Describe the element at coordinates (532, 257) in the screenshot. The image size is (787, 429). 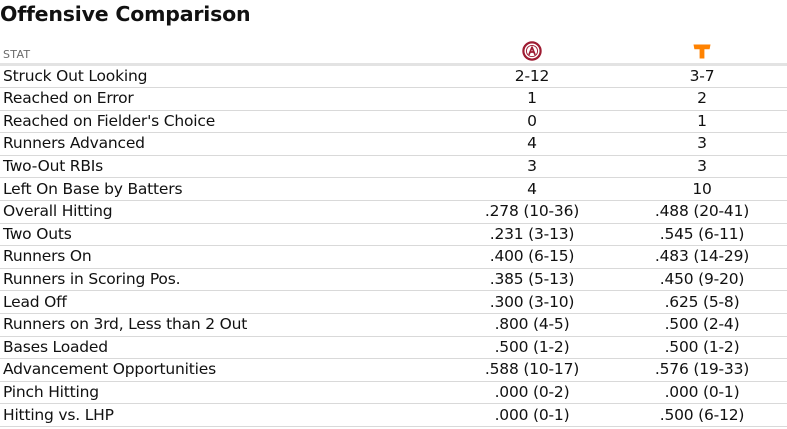
I see `team1-value-cell: .400 (6-15)` at that location.